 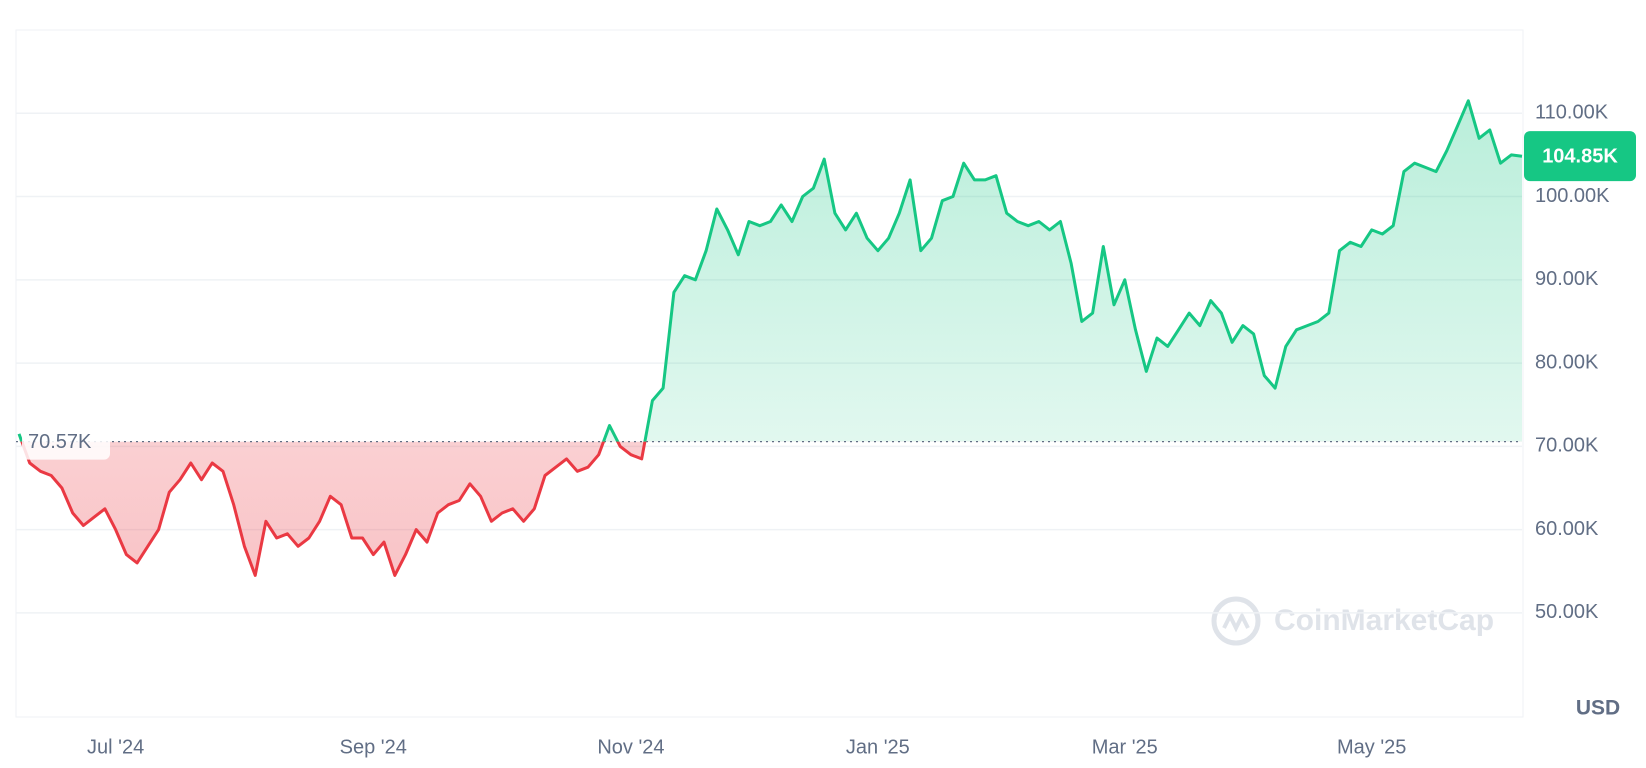 I want to click on price-line-down, so click(x=333, y=509).